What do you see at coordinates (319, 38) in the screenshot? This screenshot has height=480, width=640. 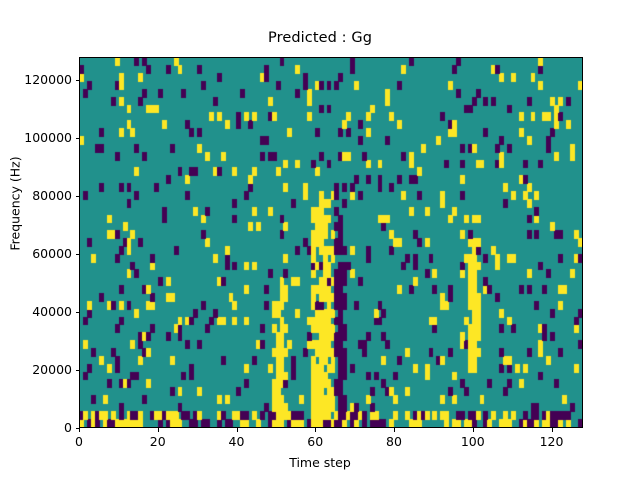 I see `chart-title: Predicted : Gg` at bounding box center [319, 38].